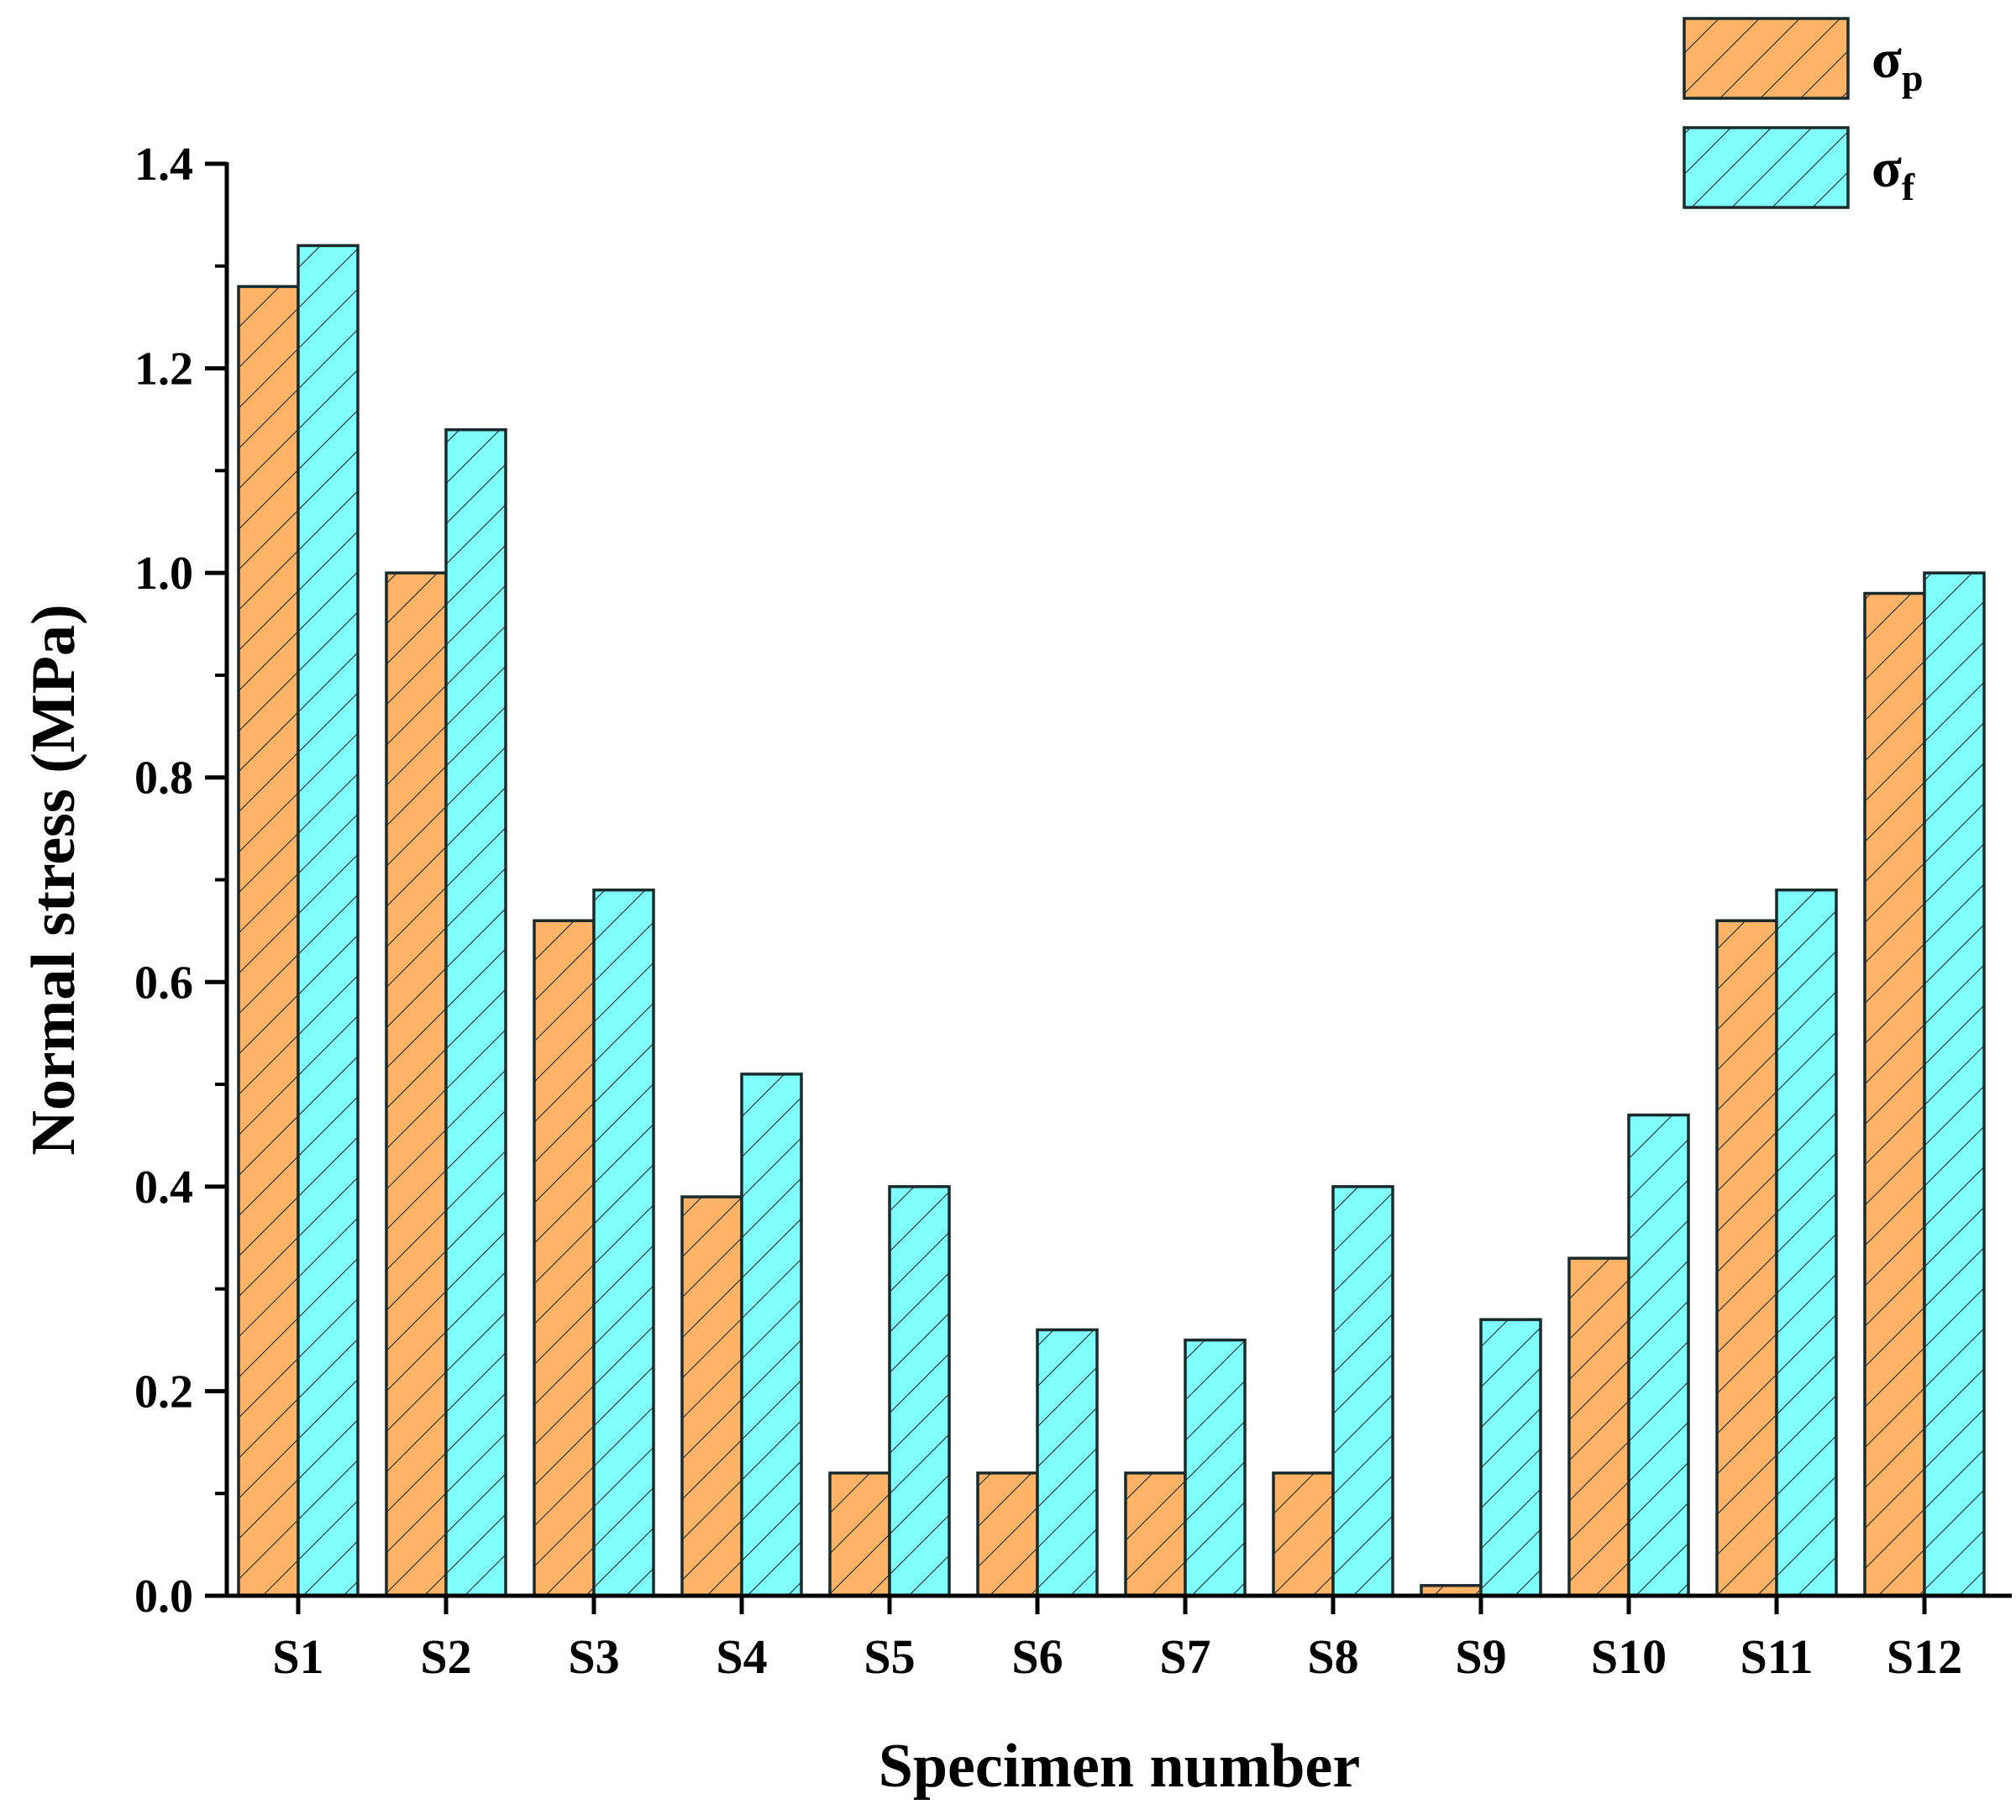  What do you see at coordinates (1658, 1355) in the screenshot?
I see `bar-hatch-f-s10` at bounding box center [1658, 1355].